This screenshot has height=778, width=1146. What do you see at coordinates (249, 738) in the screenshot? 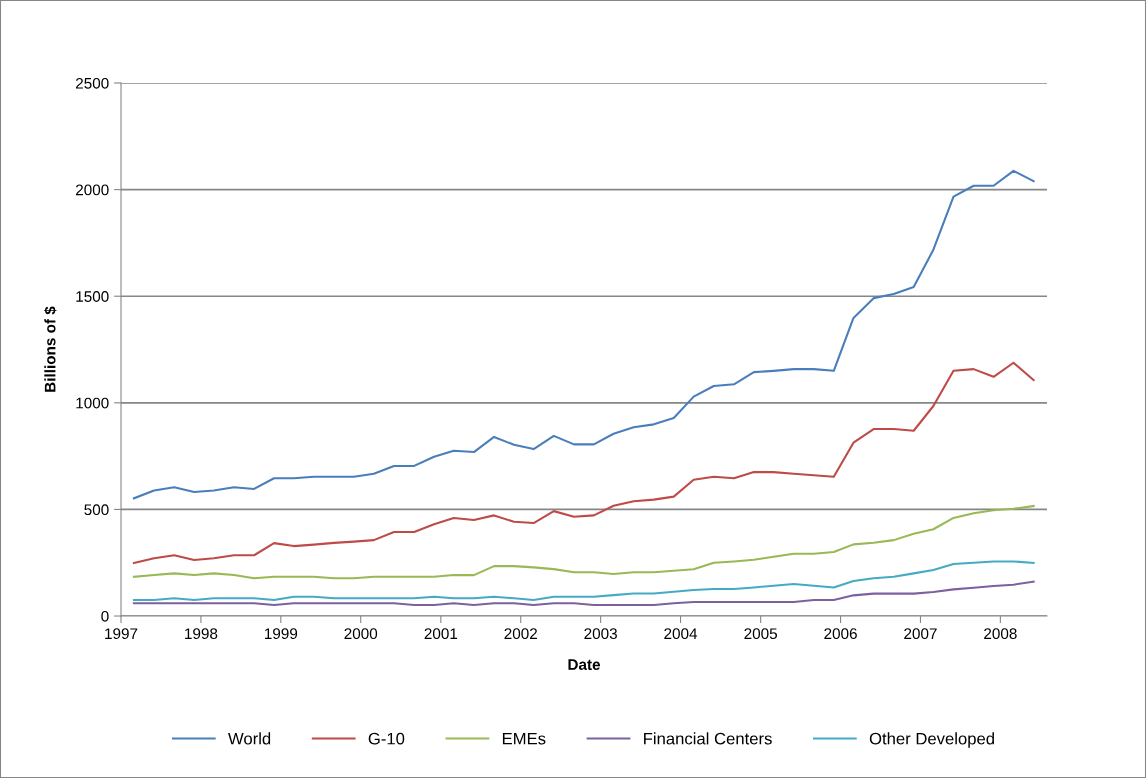
I see `legend-label: World` at bounding box center [249, 738].